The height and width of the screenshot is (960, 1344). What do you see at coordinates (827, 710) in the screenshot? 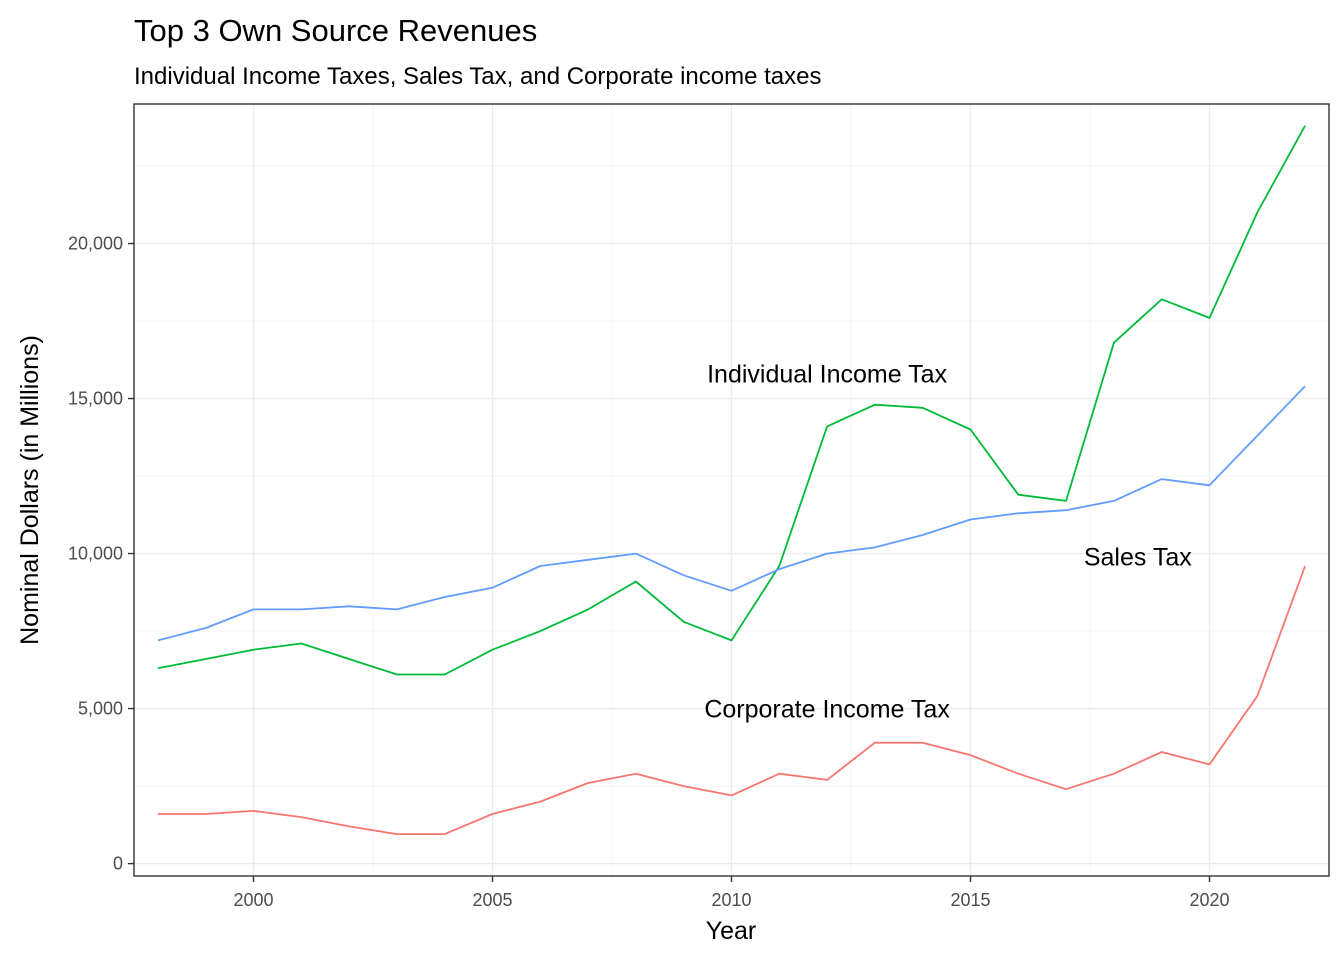
I see `annotation-label: Corporate Income Tax` at bounding box center [827, 710].